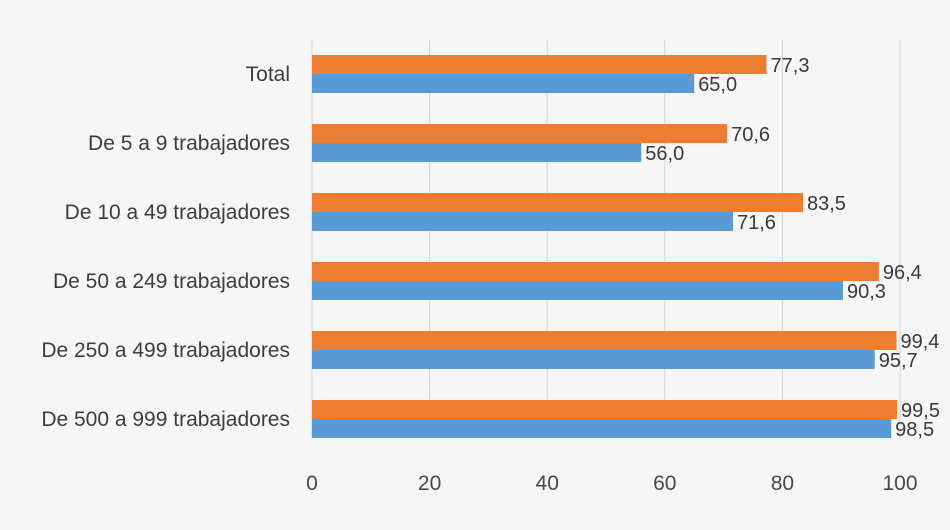 The width and height of the screenshot is (950, 530). What do you see at coordinates (717, 85) in the screenshot?
I see `data-label: 65,0` at bounding box center [717, 85].